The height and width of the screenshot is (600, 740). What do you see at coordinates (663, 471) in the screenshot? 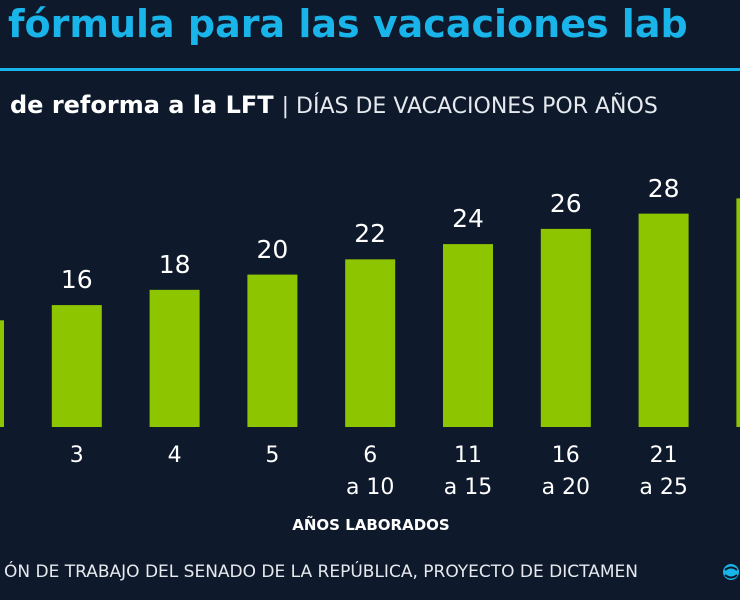
I see `x-tick-label: 21 a 25` at bounding box center [663, 471].